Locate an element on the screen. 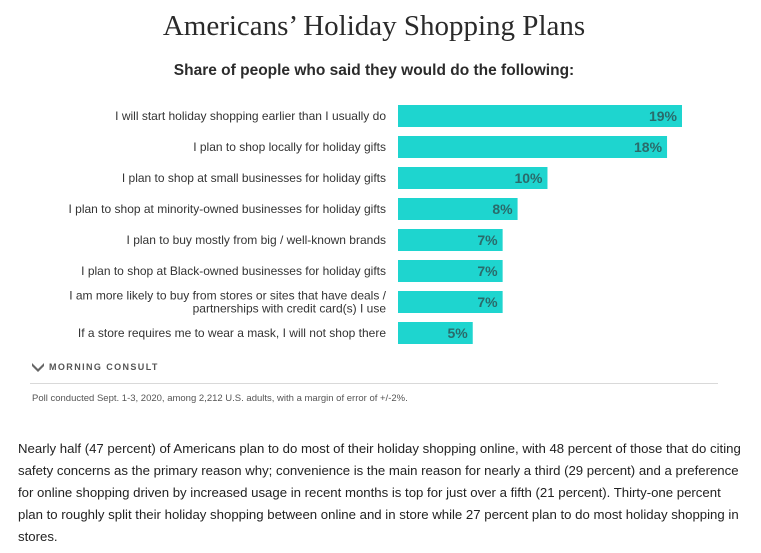 The image size is (761, 553). brand-name: MORNING CONSULT is located at coordinates (104, 367).